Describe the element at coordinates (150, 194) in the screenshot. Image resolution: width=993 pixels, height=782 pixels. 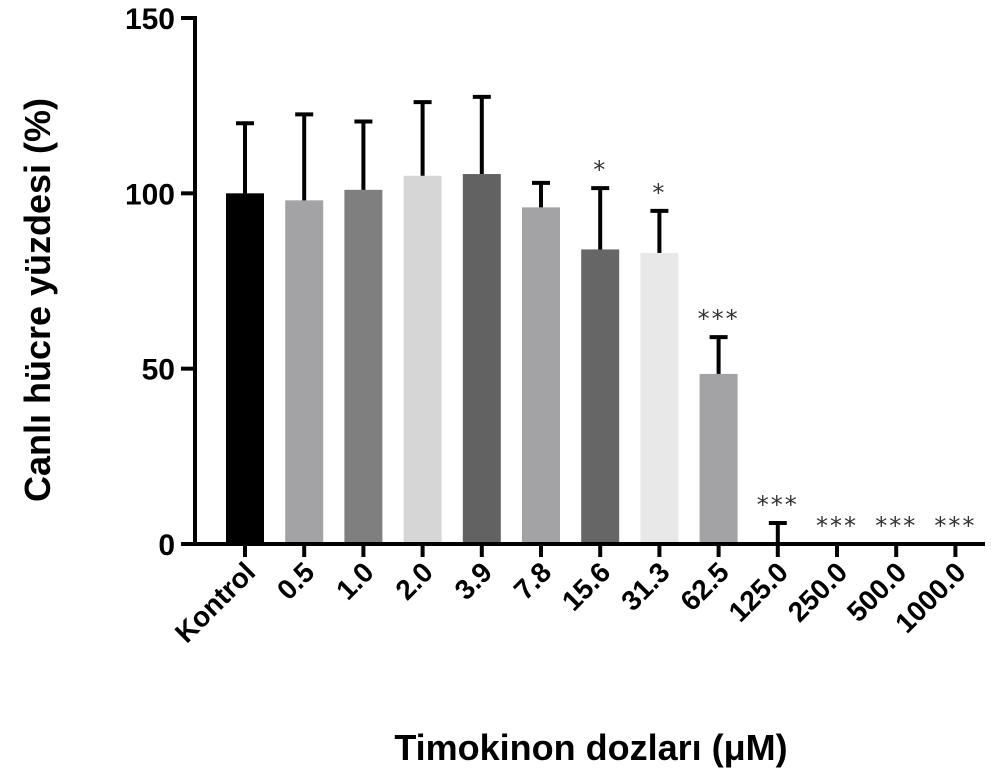
I see `y-tick-label: 100` at that location.